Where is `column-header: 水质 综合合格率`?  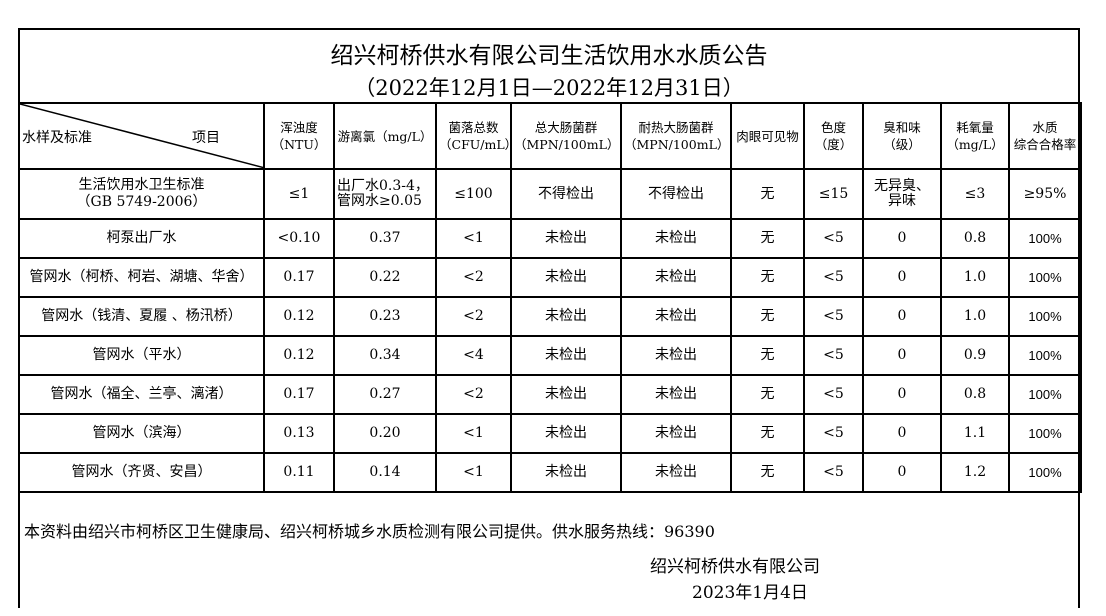 column-header: 水质 综合合格率 is located at coordinates (1045, 136).